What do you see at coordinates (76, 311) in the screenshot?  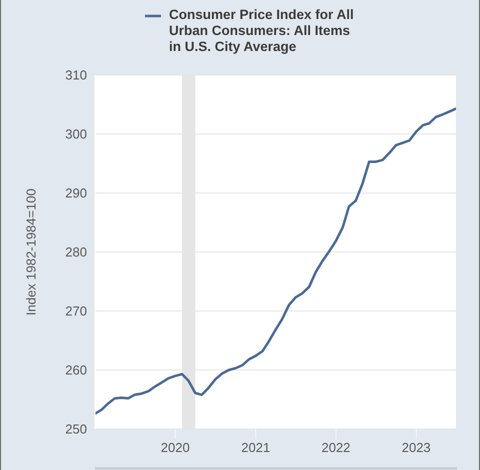 I see `y-tick-label: 270` at bounding box center [76, 311].